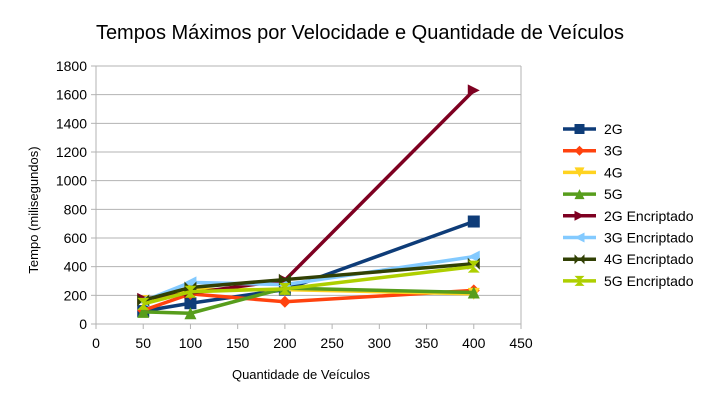 The width and height of the screenshot is (718, 409). What do you see at coordinates (284, 301) in the screenshot?
I see `data-point-3g` at bounding box center [284, 301].